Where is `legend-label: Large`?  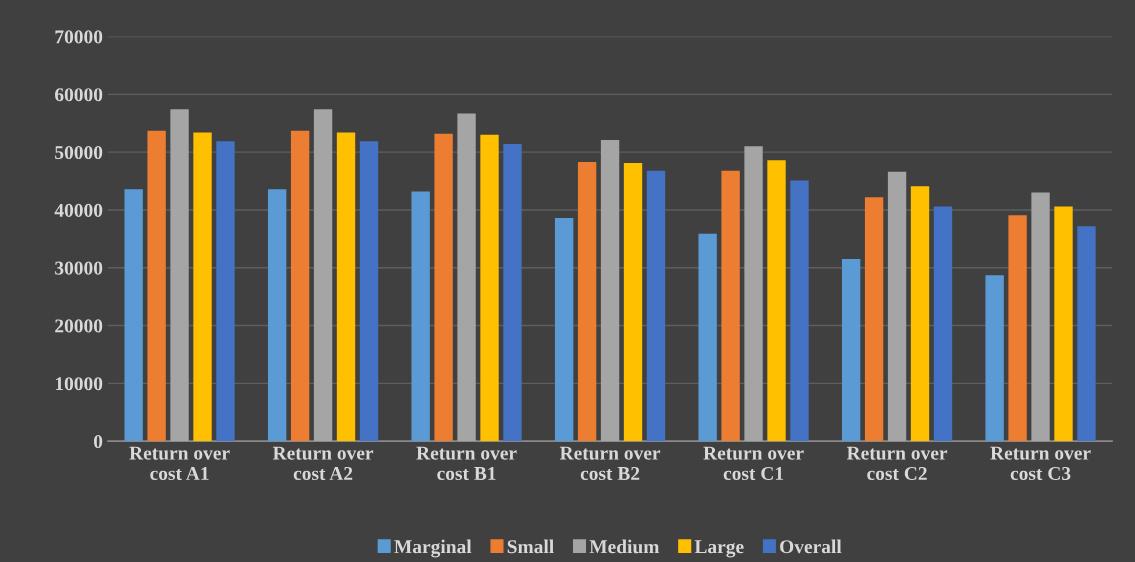 legend-label: Large is located at coordinates (719, 549).